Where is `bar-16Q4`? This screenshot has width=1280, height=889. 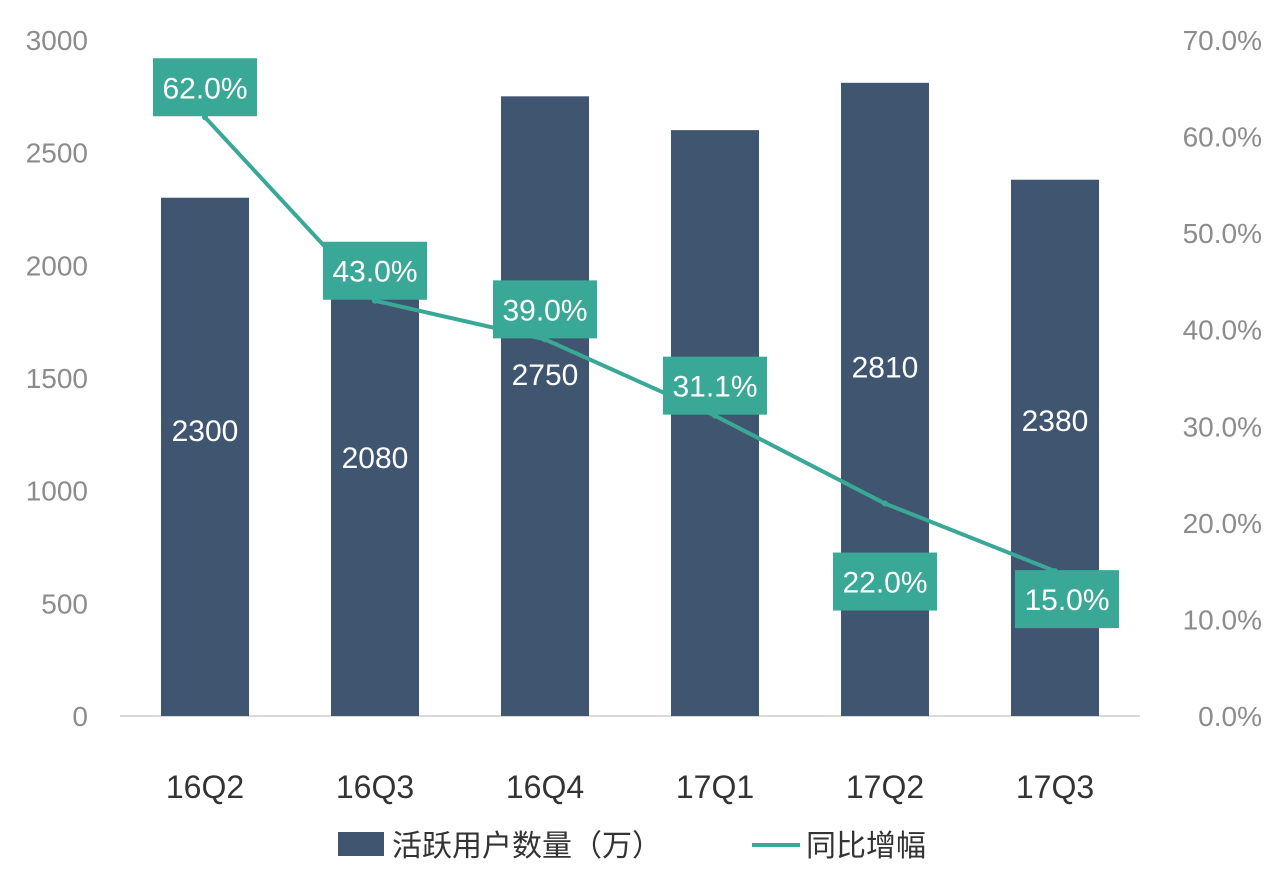 bar-16Q4 is located at coordinates (545, 406).